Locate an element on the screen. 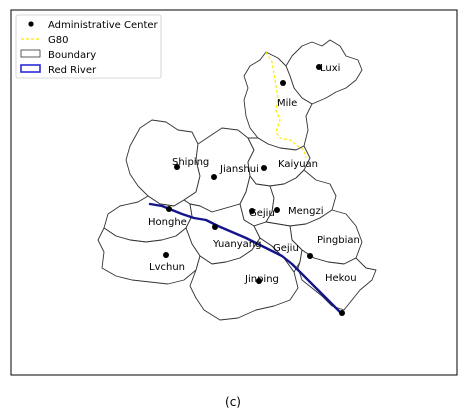  label-jianshui: Jianshui is located at coordinates (239, 169).